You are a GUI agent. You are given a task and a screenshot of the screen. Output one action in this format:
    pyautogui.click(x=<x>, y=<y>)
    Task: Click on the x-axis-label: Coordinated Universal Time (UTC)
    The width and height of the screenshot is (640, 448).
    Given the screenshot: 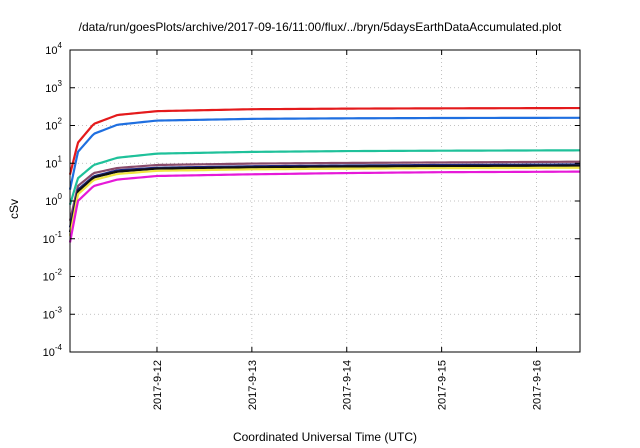 What is the action you would take?
    pyautogui.click(x=325, y=437)
    